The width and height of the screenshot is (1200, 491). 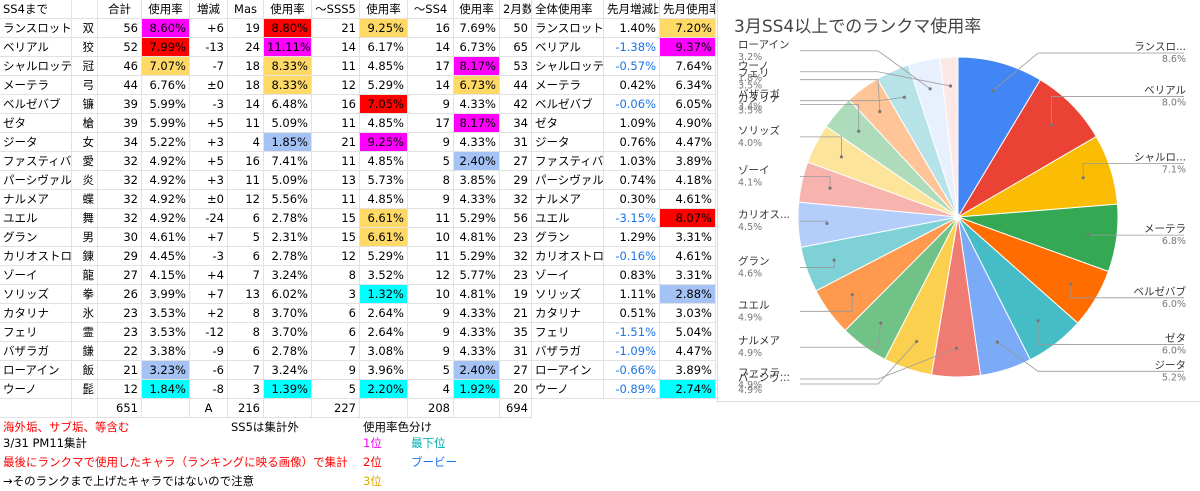 I want to click on table-cell: -0.57%, so click(x=632, y=66).